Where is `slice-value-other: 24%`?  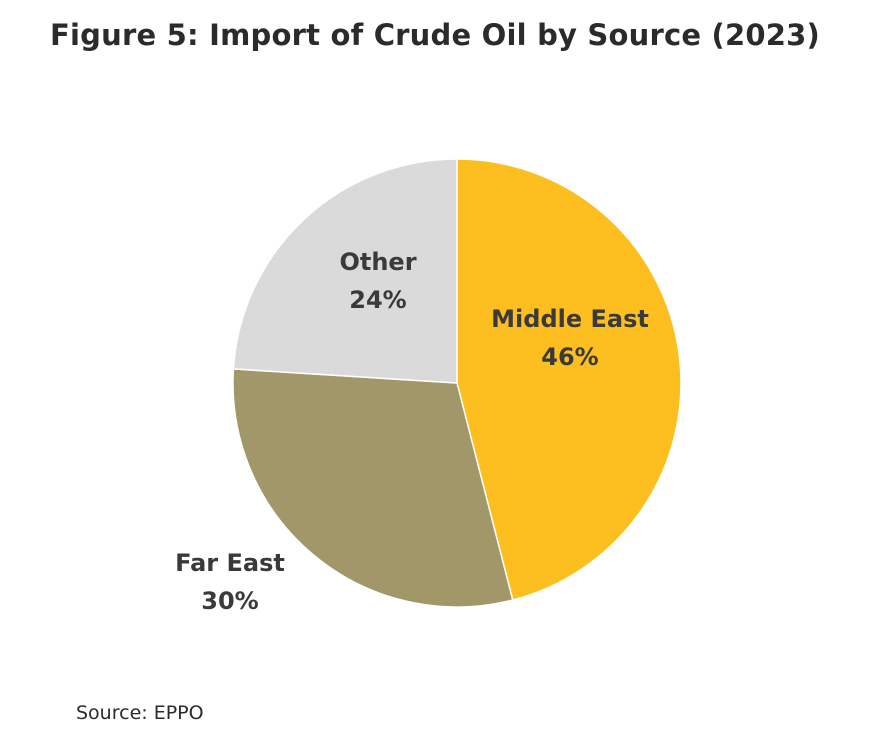
slice-value-other: 24% is located at coordinates (377, 300).